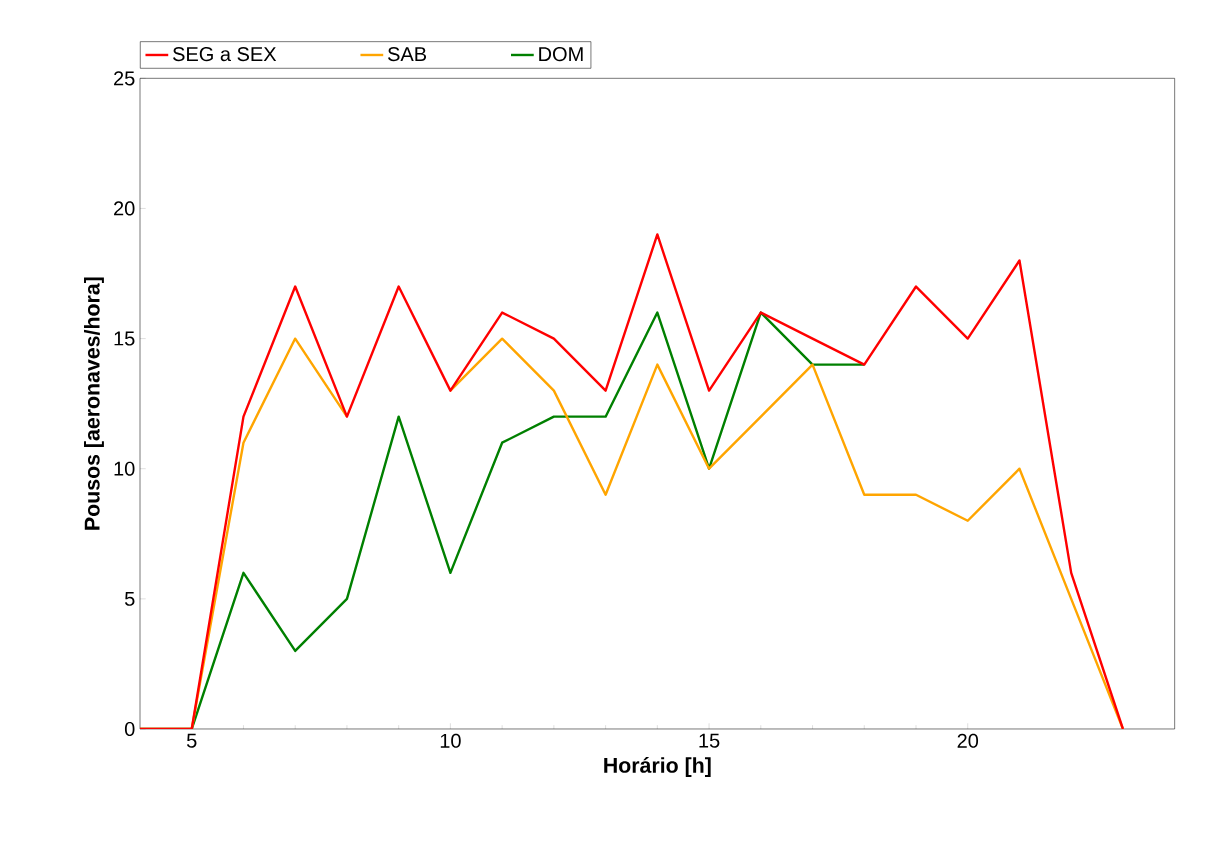  Describe the element at coordinates (124, 78) in the screenshot. I see `y-tick-label: 25` at that location.